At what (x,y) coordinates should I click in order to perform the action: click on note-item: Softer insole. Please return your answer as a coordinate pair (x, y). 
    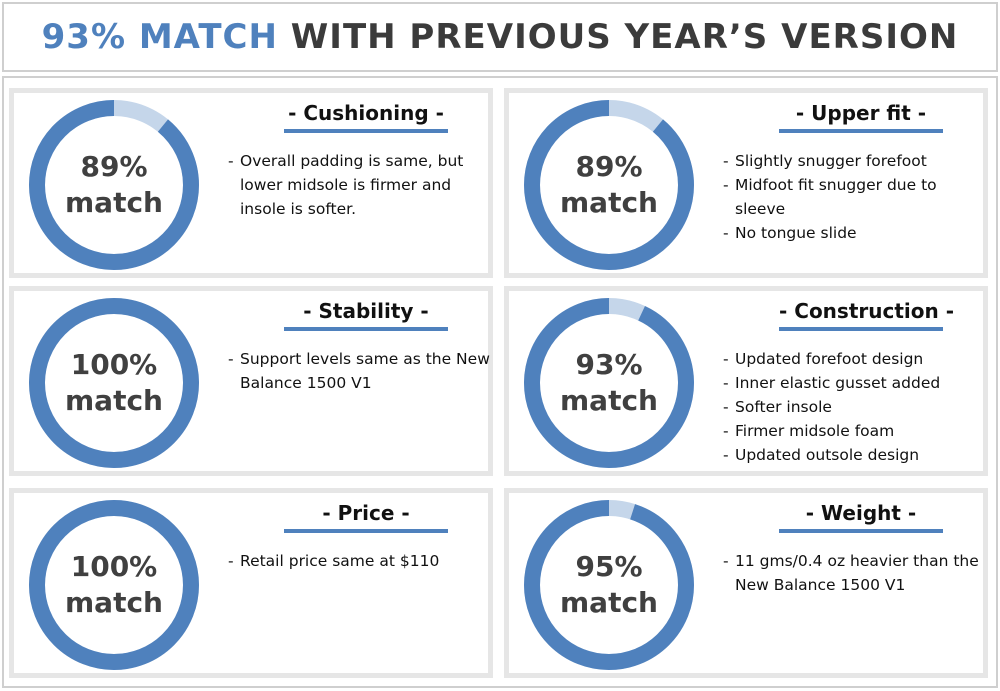
    Looking at the image, I should click on (854, 407).